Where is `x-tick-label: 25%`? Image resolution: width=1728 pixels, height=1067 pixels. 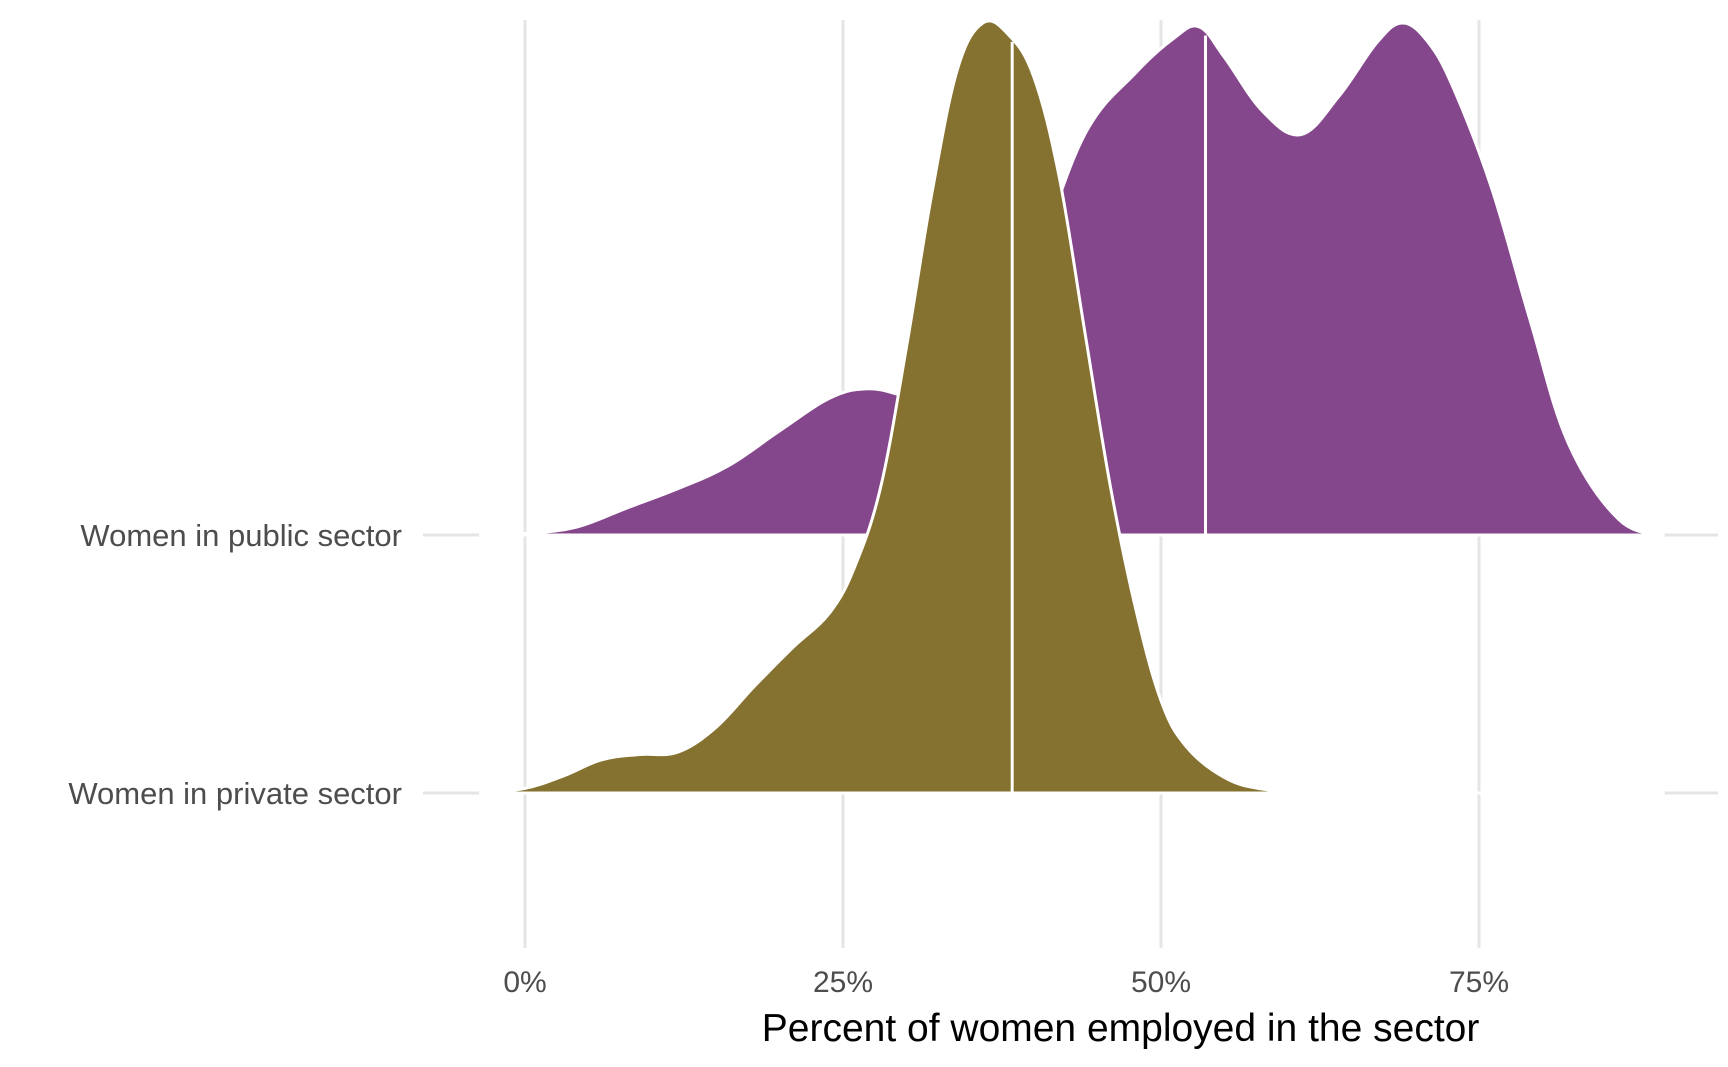
x-tick-label: 25% is located at coordinates (843, 982).